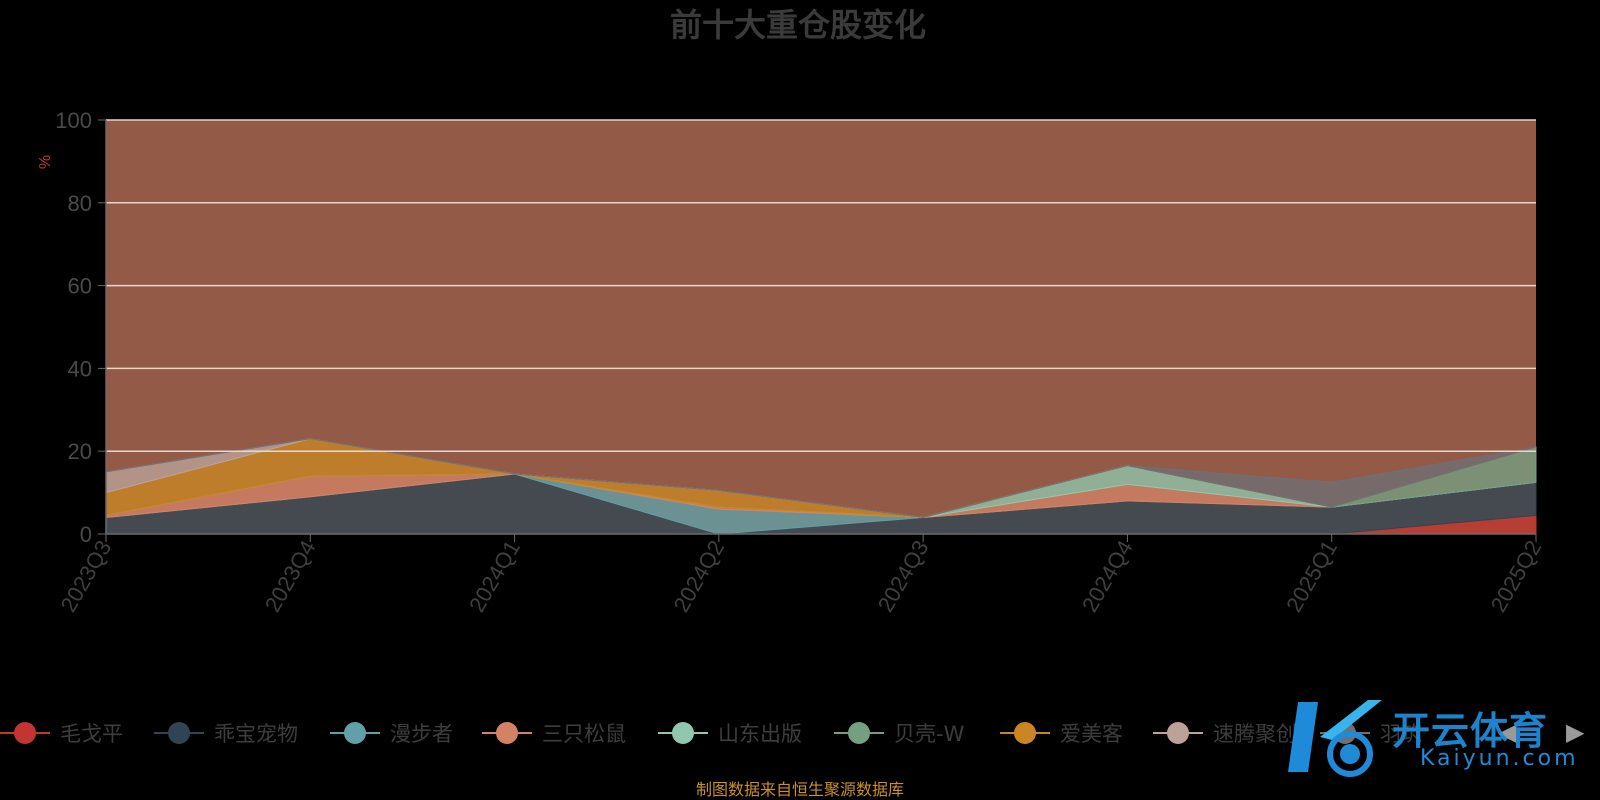 Image resolution: width=1600 pixels, height=800 pixels. Describe the element at coordinates (1516, 576) in the screenshot. I see `x-tick-label: 2025Q2` at that location.